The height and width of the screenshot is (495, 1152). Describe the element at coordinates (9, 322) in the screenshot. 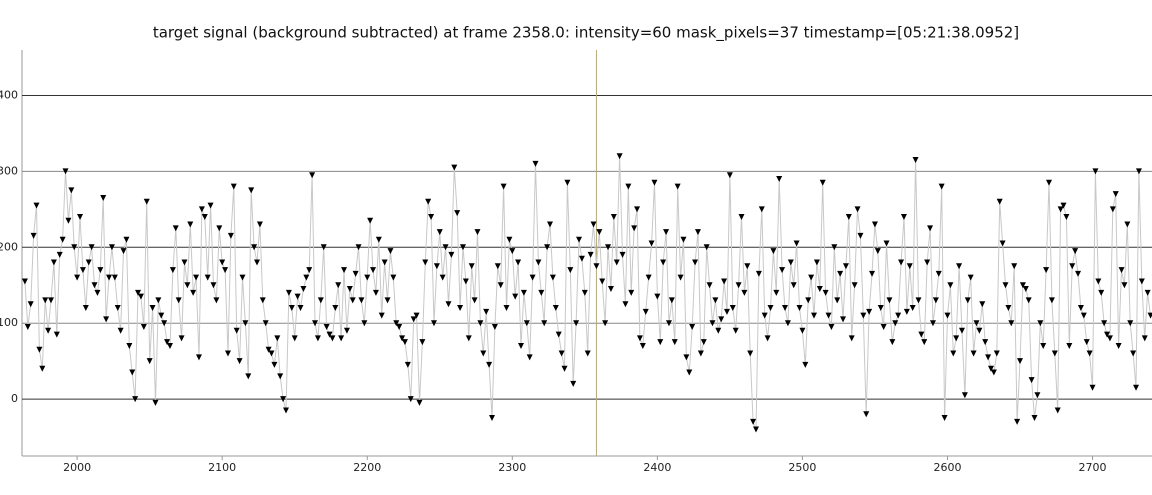

I see `y-tick-label: 100` at that location.